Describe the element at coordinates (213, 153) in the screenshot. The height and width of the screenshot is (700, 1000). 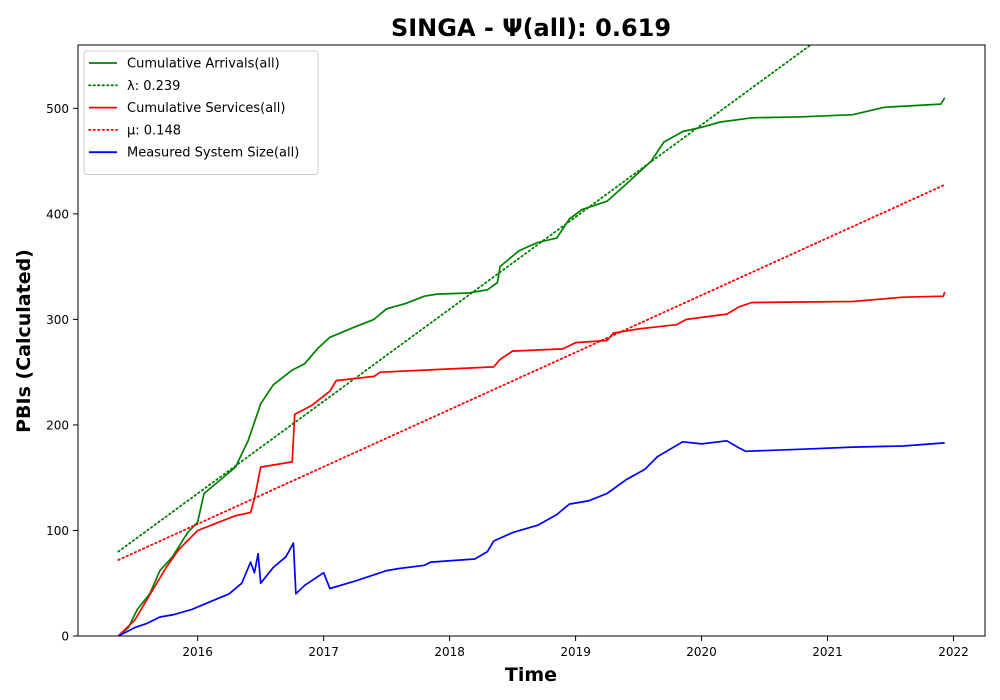
I see `legend-label-4: Measured System Size(all)` at that location.